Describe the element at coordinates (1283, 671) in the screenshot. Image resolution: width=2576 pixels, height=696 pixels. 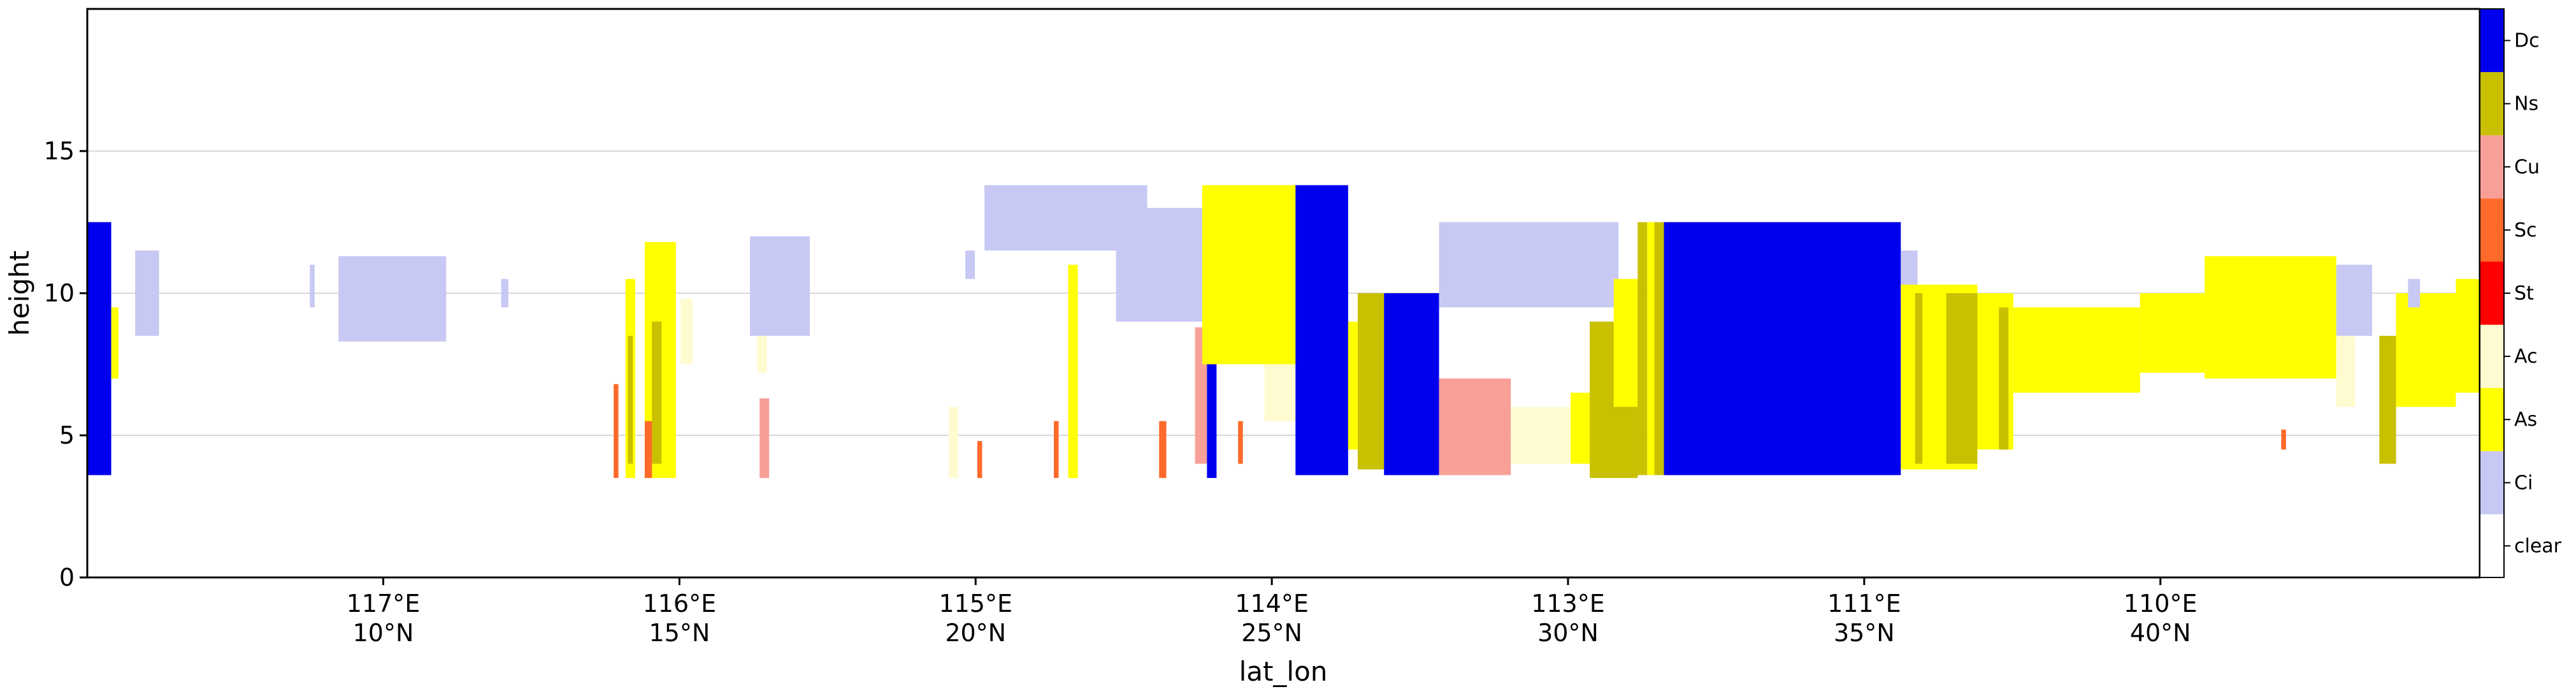
I see `x-axis-title: lat_lon` at that location.